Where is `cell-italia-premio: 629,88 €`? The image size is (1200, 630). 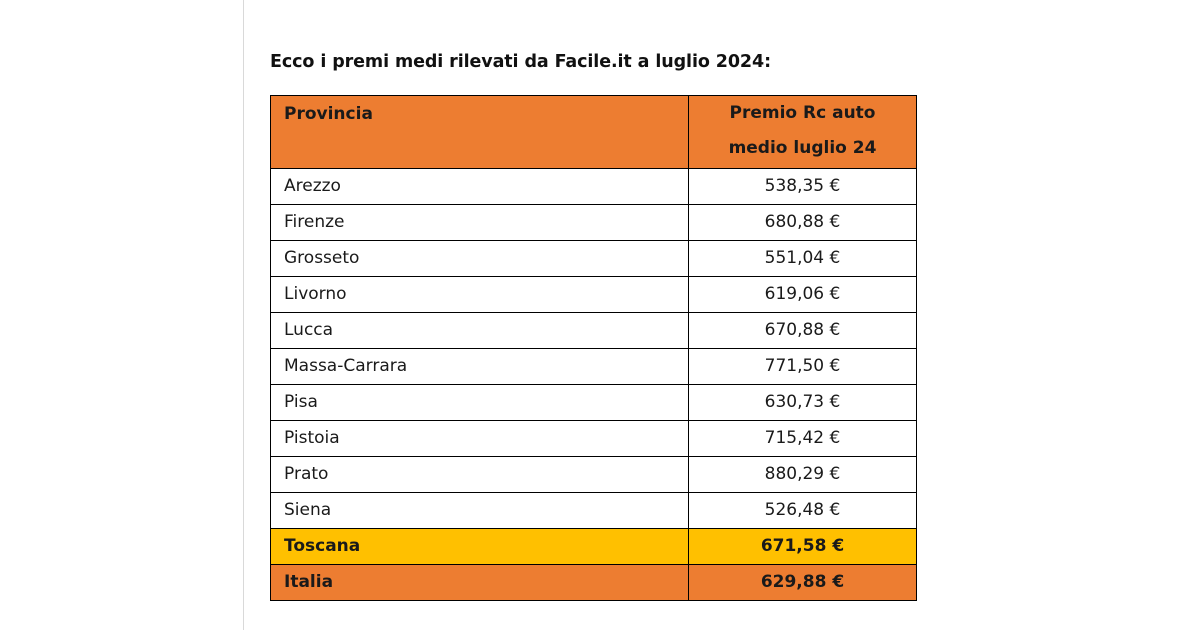 cell-italia-premio: 629,88 € is located at coordinates (802, 582).